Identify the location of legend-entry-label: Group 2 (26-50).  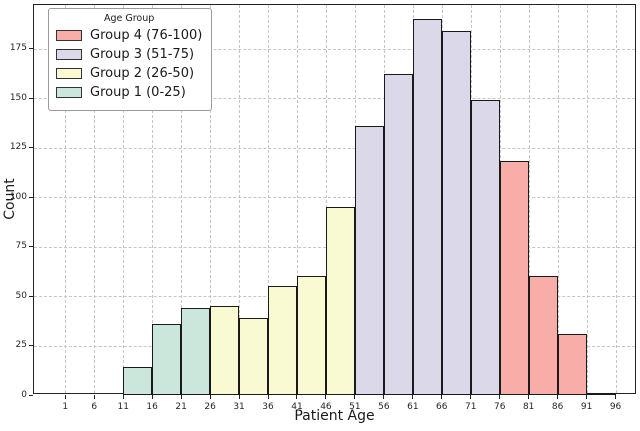
(142, 73).